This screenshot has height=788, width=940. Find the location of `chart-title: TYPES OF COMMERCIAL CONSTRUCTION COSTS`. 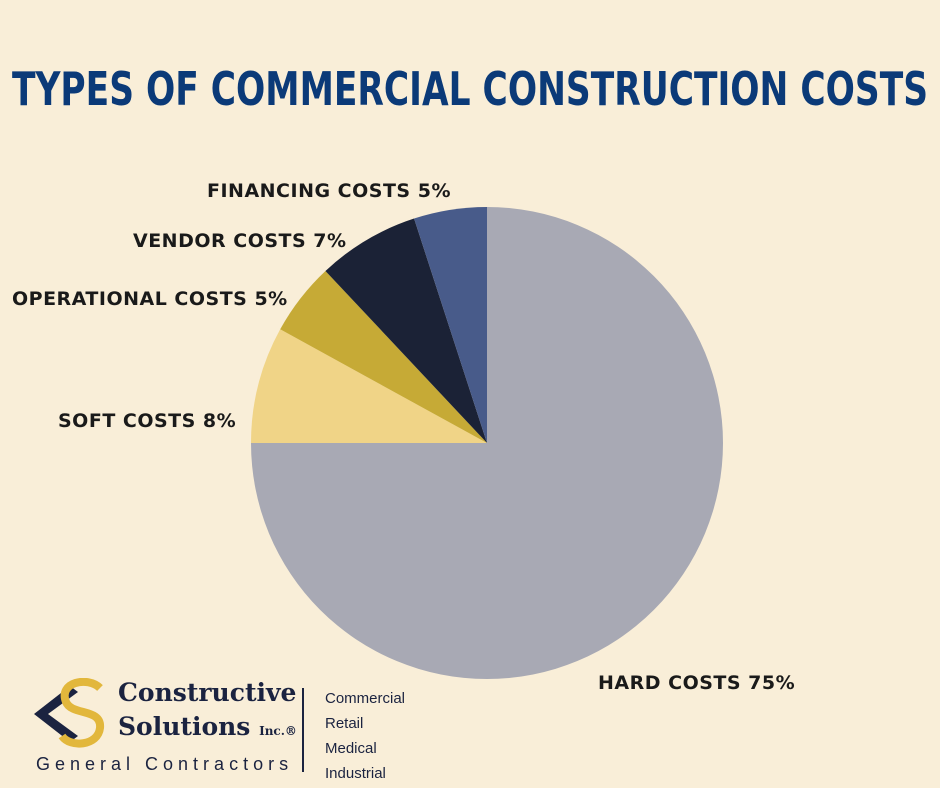

chart-title: TYPES OF COMMERCIAL CONSTRUCTION COSTS is located at coordinates (470, 88).